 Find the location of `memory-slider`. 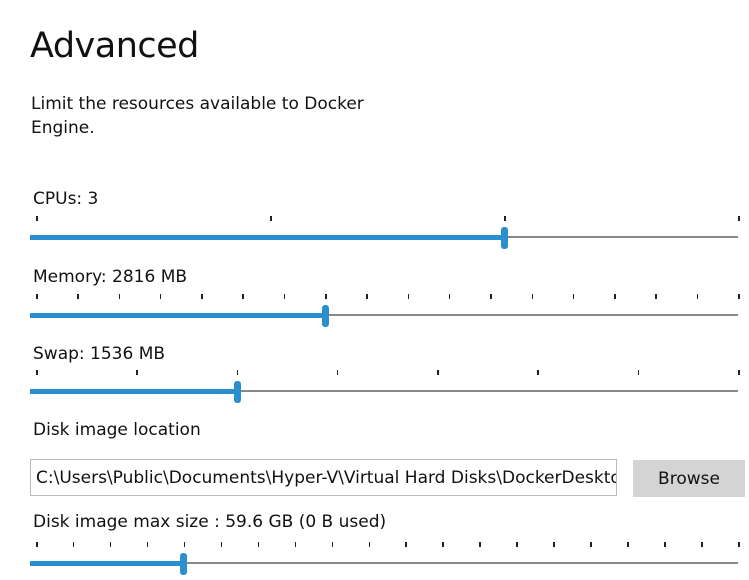

memory-slider is located at coordinates (385, 310).